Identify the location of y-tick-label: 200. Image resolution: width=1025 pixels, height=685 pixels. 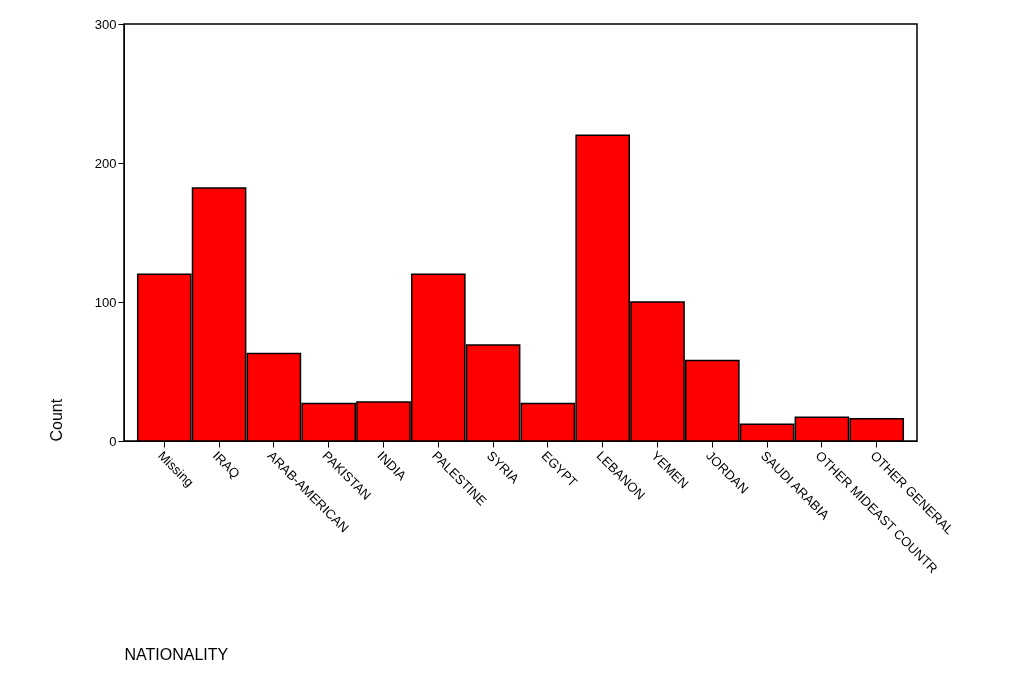
(105, 163).